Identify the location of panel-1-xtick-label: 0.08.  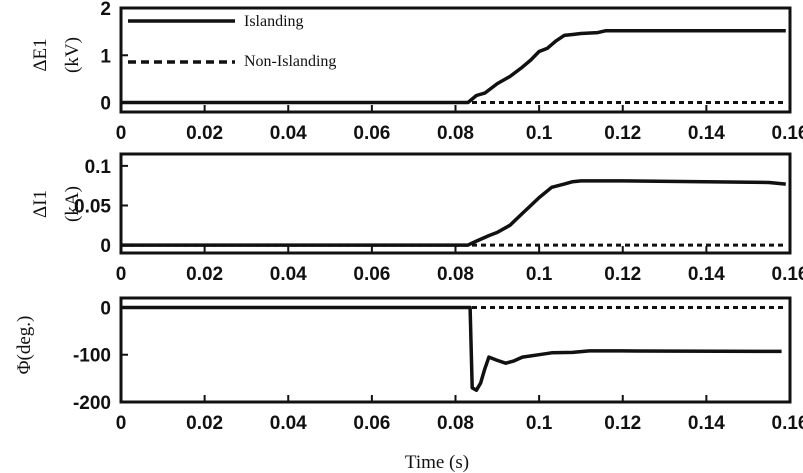
(455, 133).